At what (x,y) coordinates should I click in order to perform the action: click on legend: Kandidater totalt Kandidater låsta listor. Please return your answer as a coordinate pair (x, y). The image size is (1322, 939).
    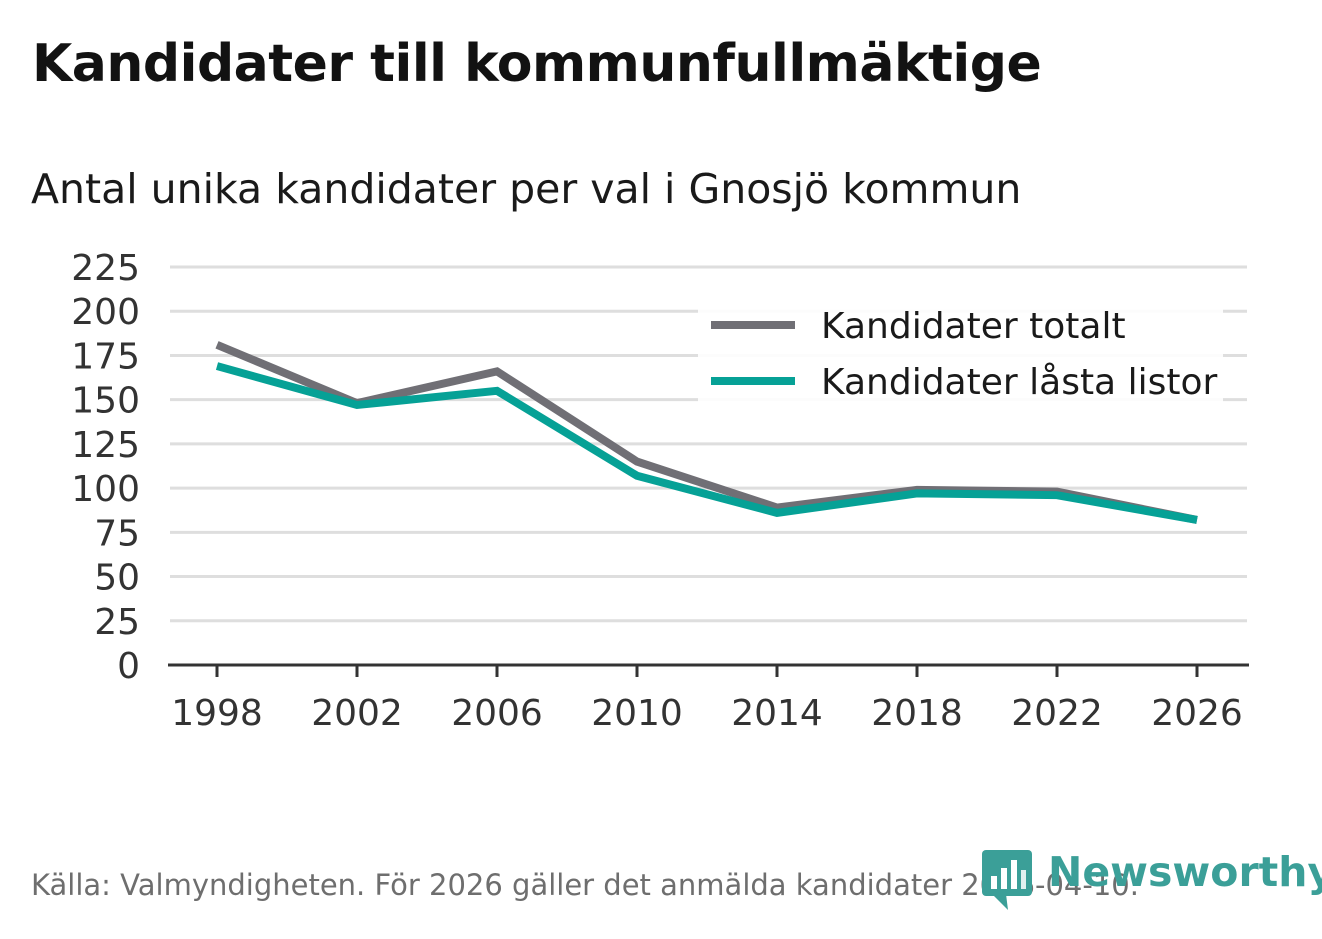
    Looking at the image, I should click on (960, 350).